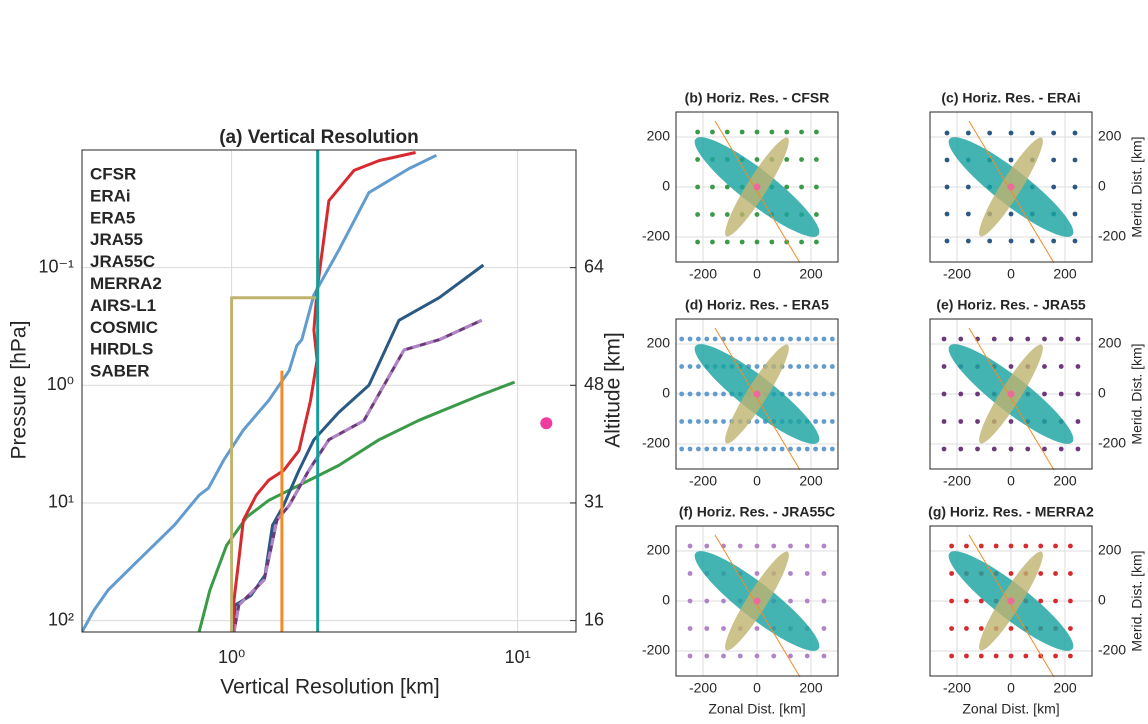 This screenshot has height=724, width=1148. Describe the element at coordinates (19, 390) in the screenshot. I see `y-axis-label: Pressure [hPa]` at that location.